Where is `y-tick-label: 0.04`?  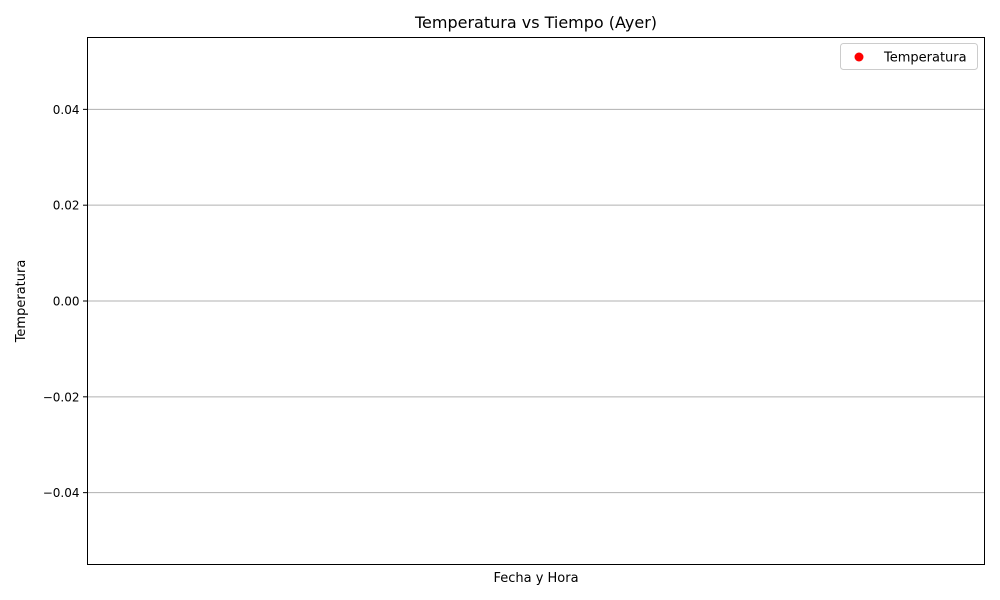 y-tick-label: 0.04 is located at coordinates (66, 110).